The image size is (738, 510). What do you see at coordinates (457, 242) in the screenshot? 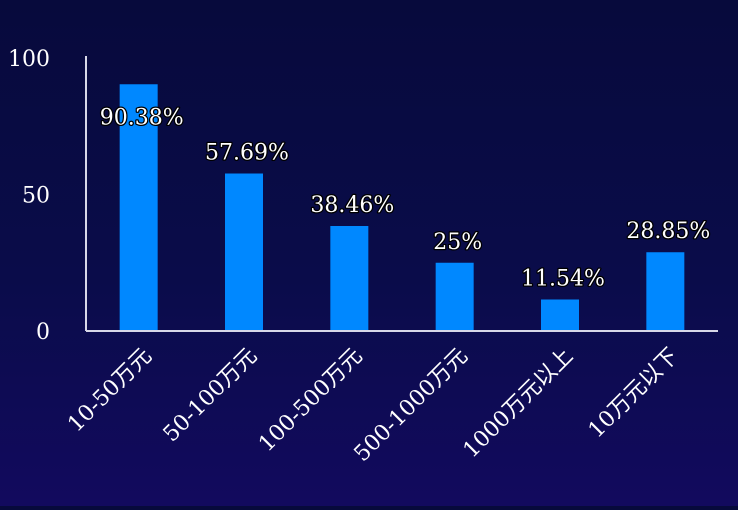
I see `bar-value-label: 25%` at bounding box center [457, 242].